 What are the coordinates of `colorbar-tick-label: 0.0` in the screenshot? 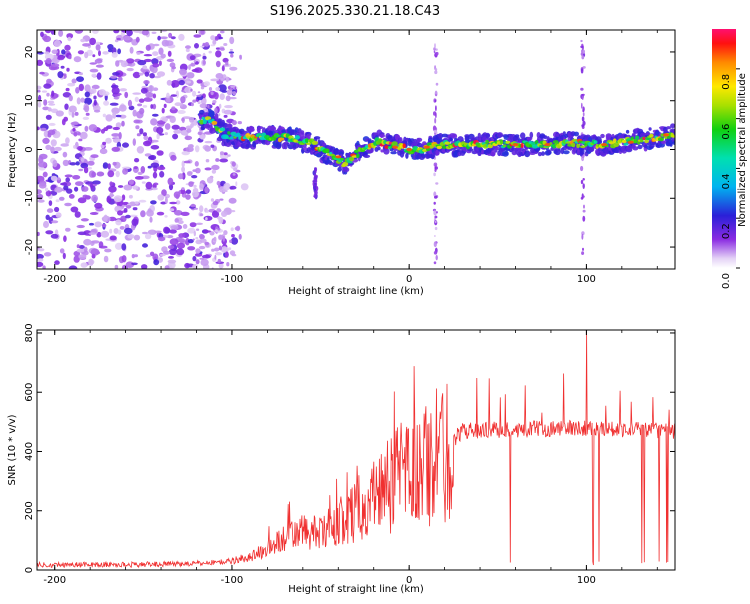 It's located at (726, 281).